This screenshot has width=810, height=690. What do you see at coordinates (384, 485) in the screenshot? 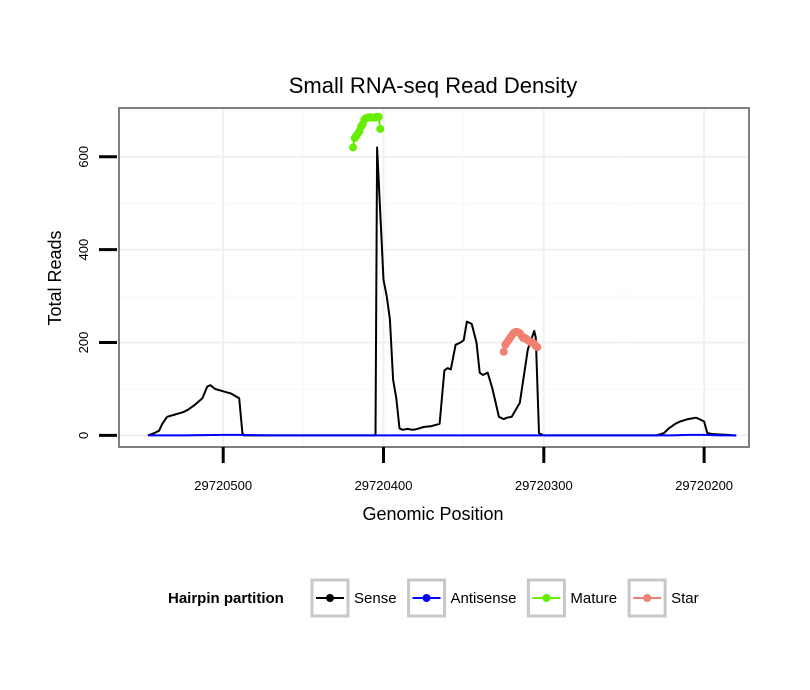
I see `x-tick-label: 29720400` at bounding box center [384, 485].